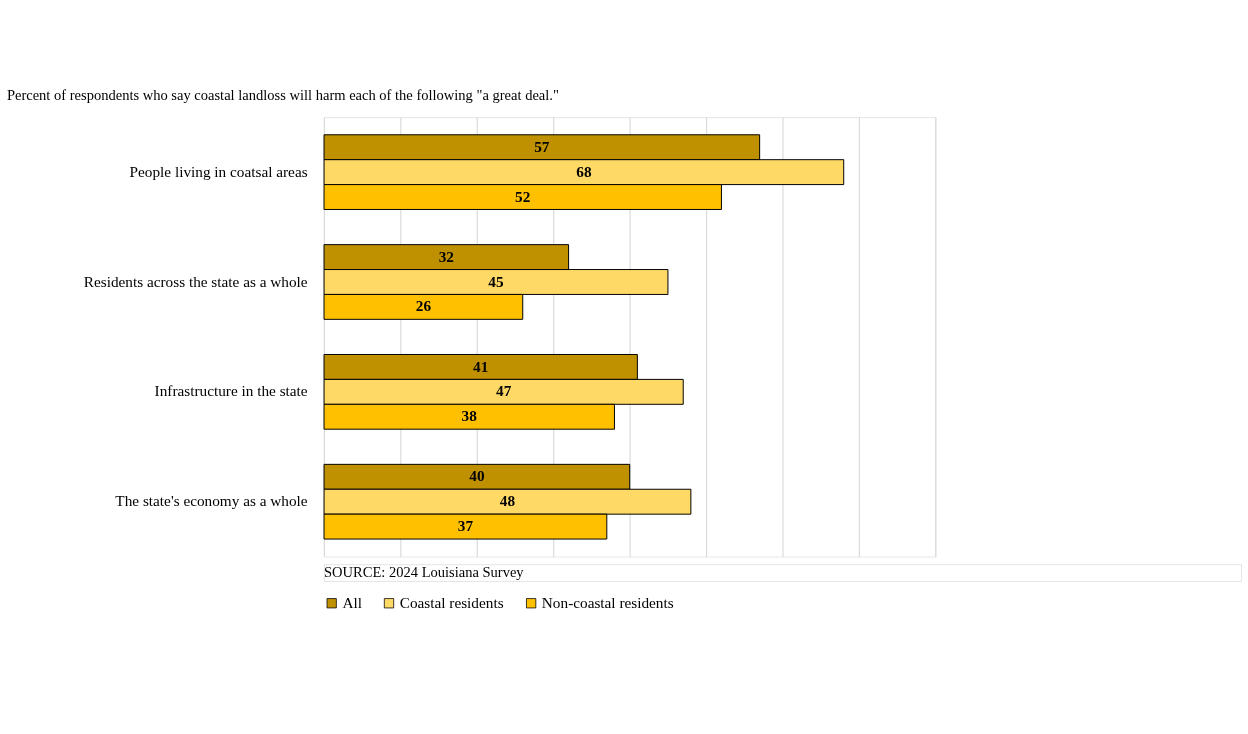  What do you see at coordinates (496, 281) in the screenshot?
I see `data-label: 45` at bounding box center [496, 281].